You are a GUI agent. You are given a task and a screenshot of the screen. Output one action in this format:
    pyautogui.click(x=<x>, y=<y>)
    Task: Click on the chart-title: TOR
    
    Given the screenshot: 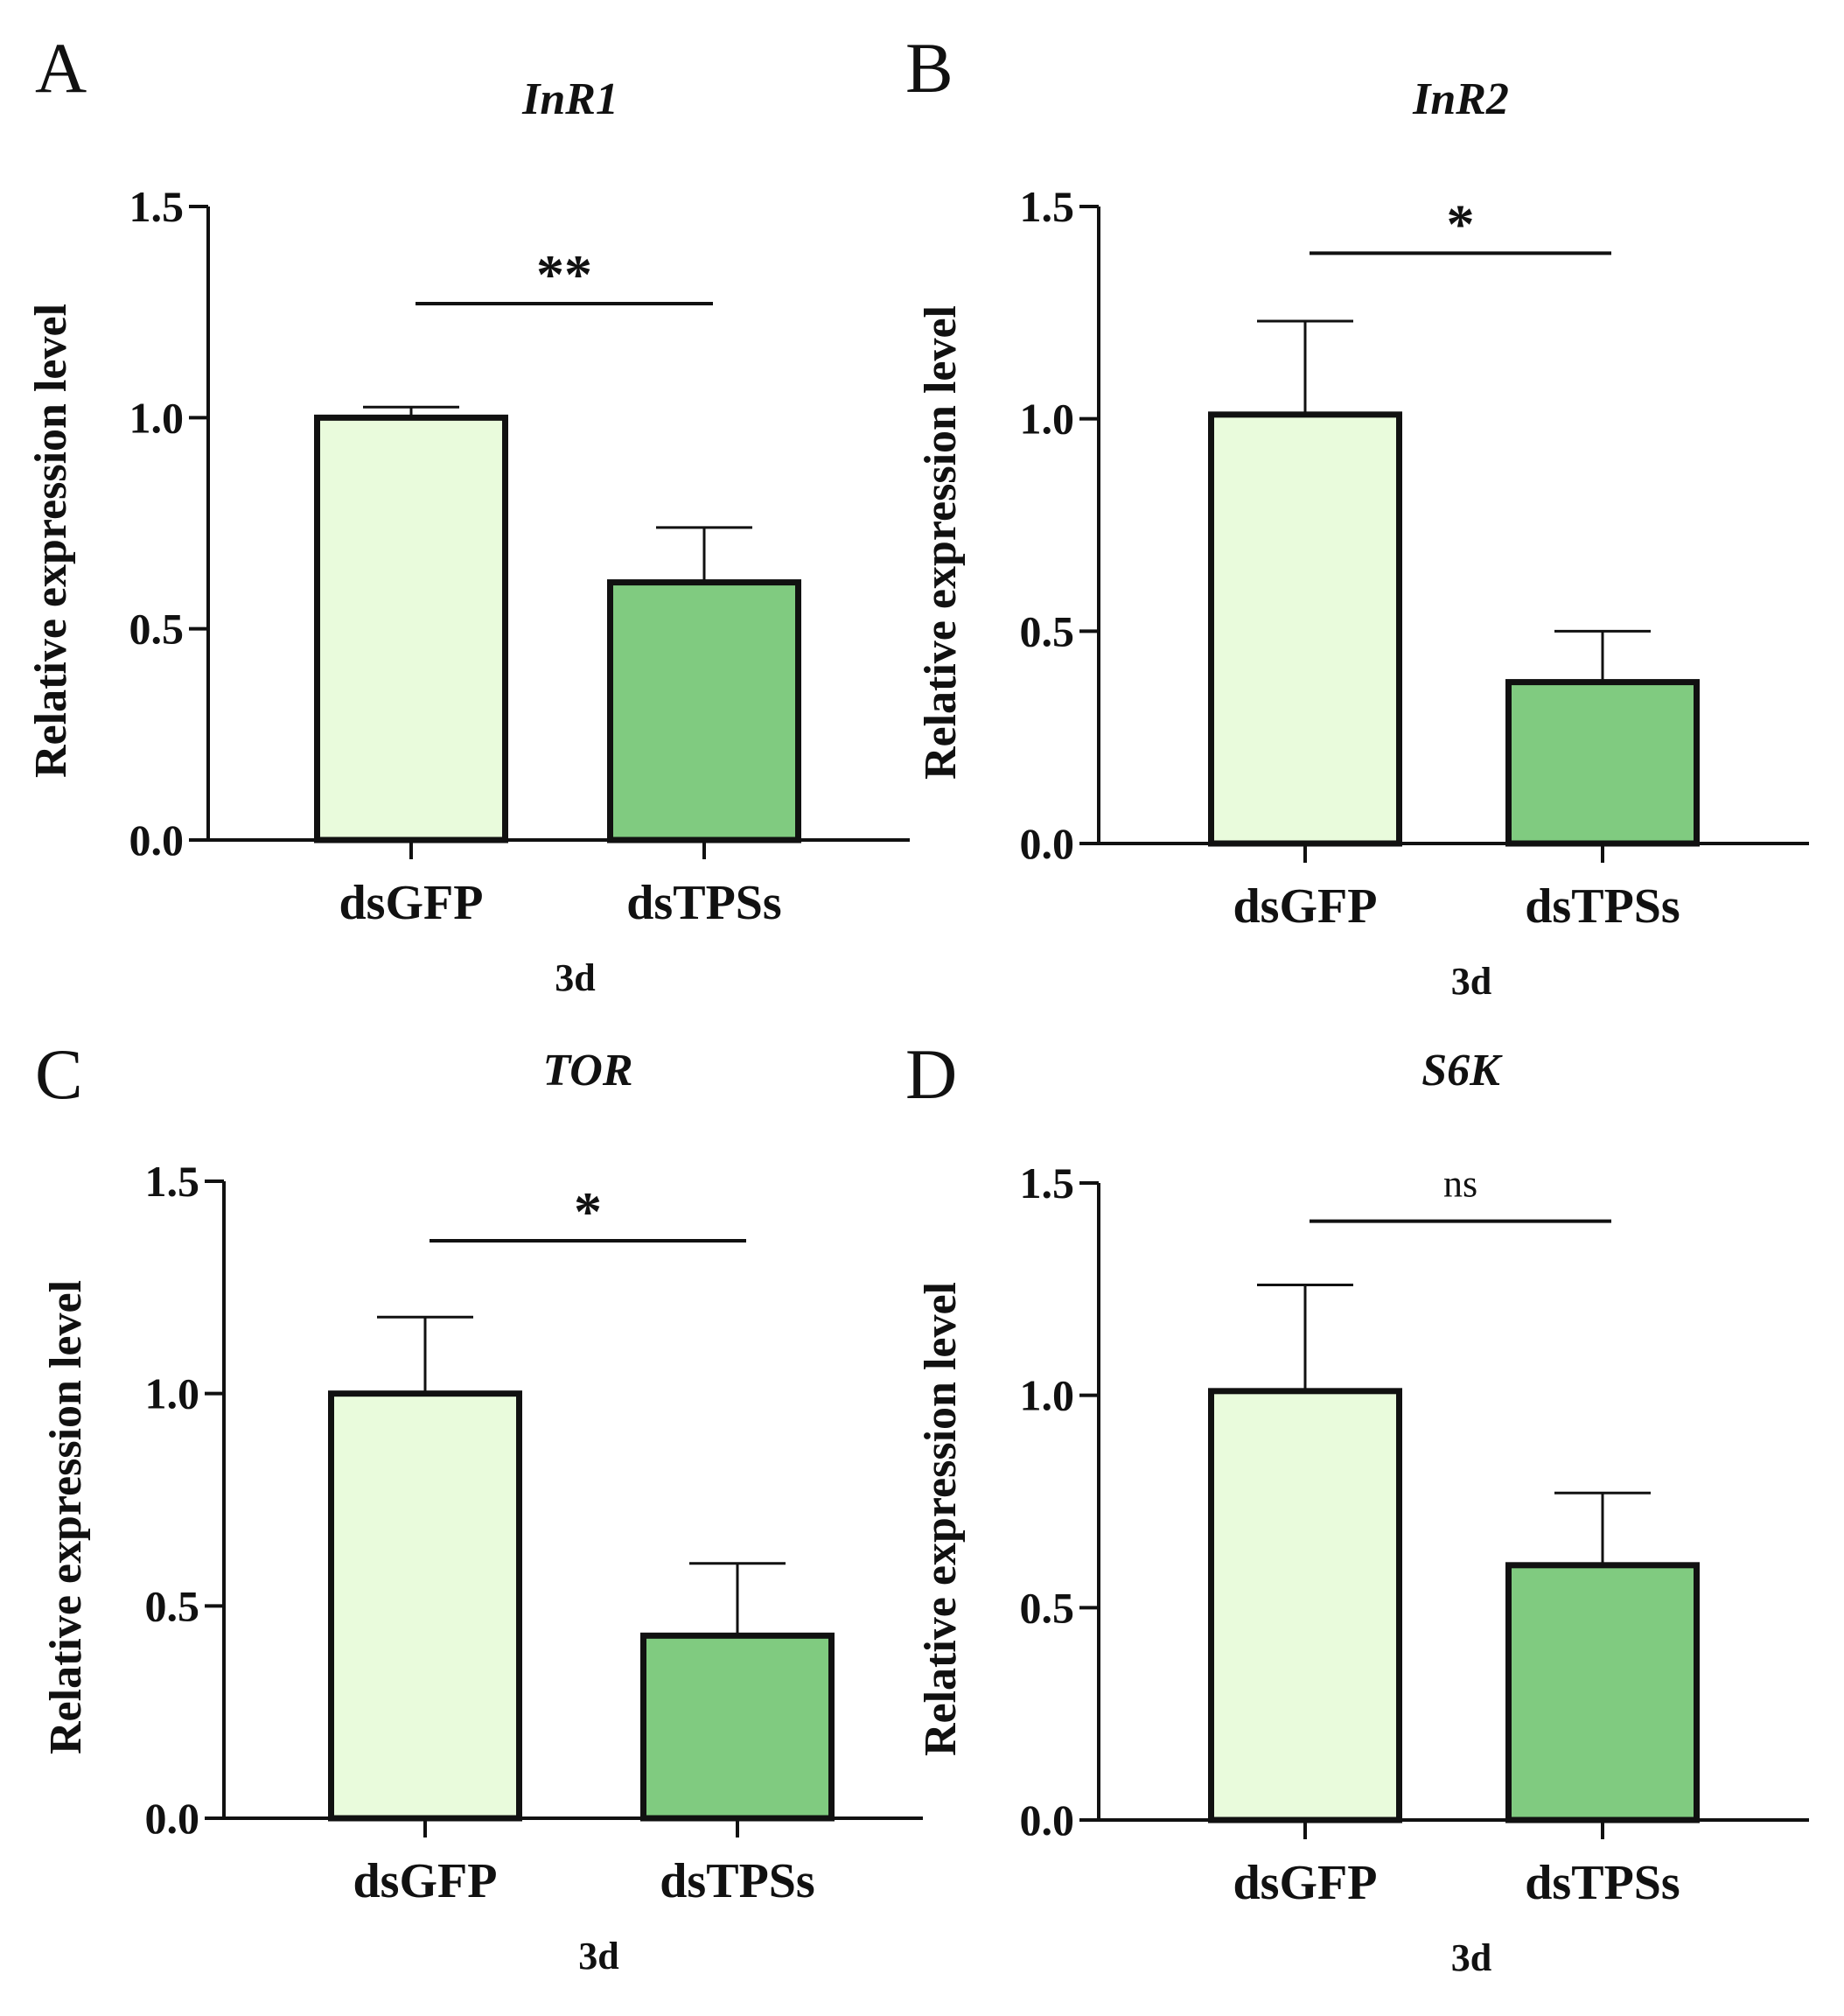 What is the action you would take?
    pyautogui.click(x=587, y=1071)
    